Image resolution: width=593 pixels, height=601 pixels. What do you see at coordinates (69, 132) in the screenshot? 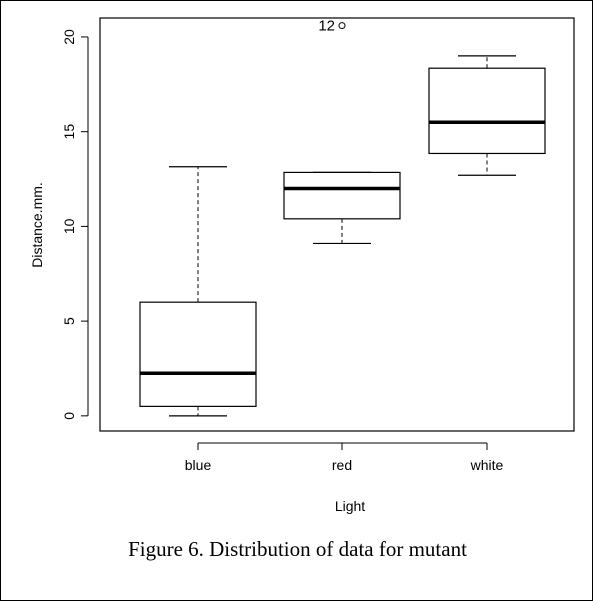
I see `y-tick-label: 15` at bounding box center [69, 132].